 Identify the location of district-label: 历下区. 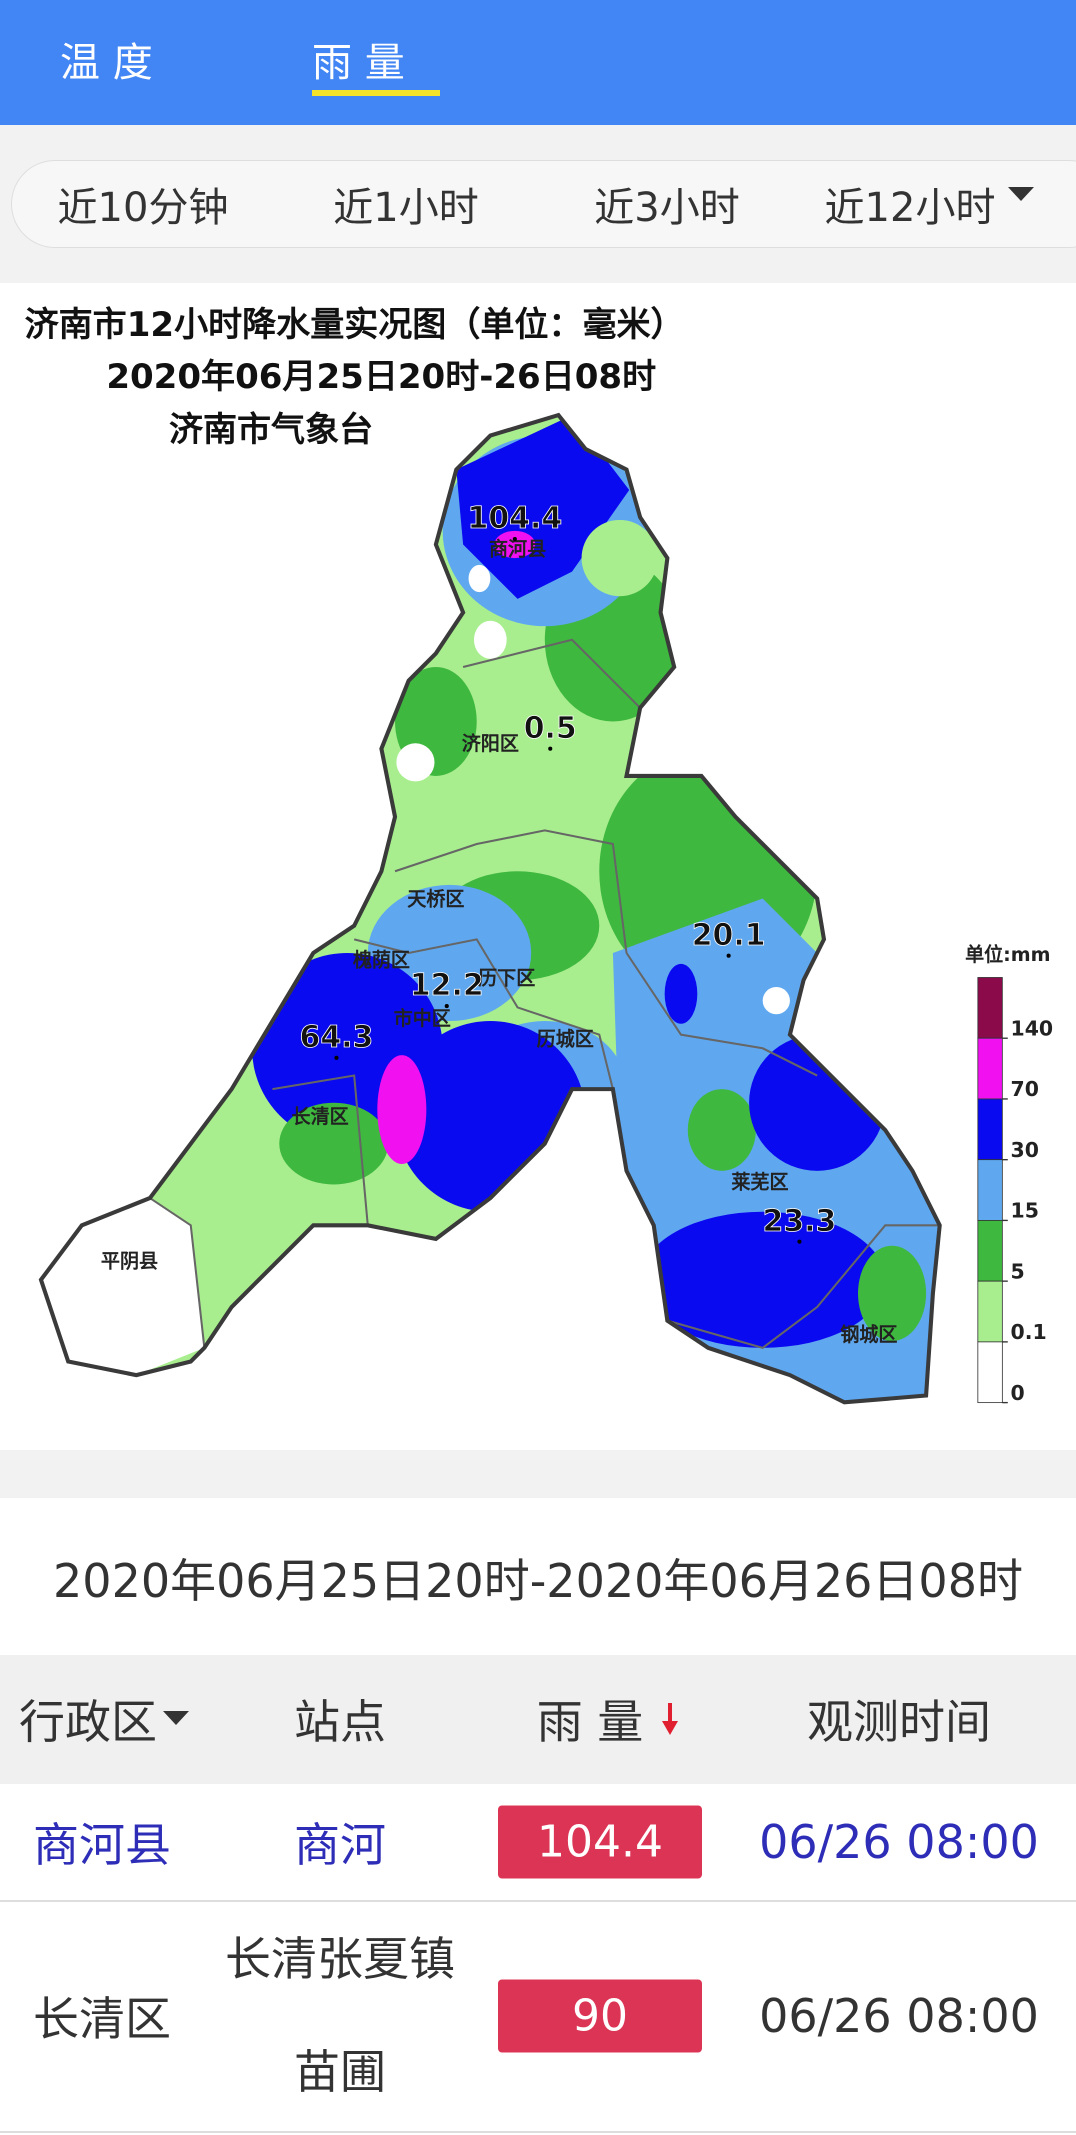
(506, 978).